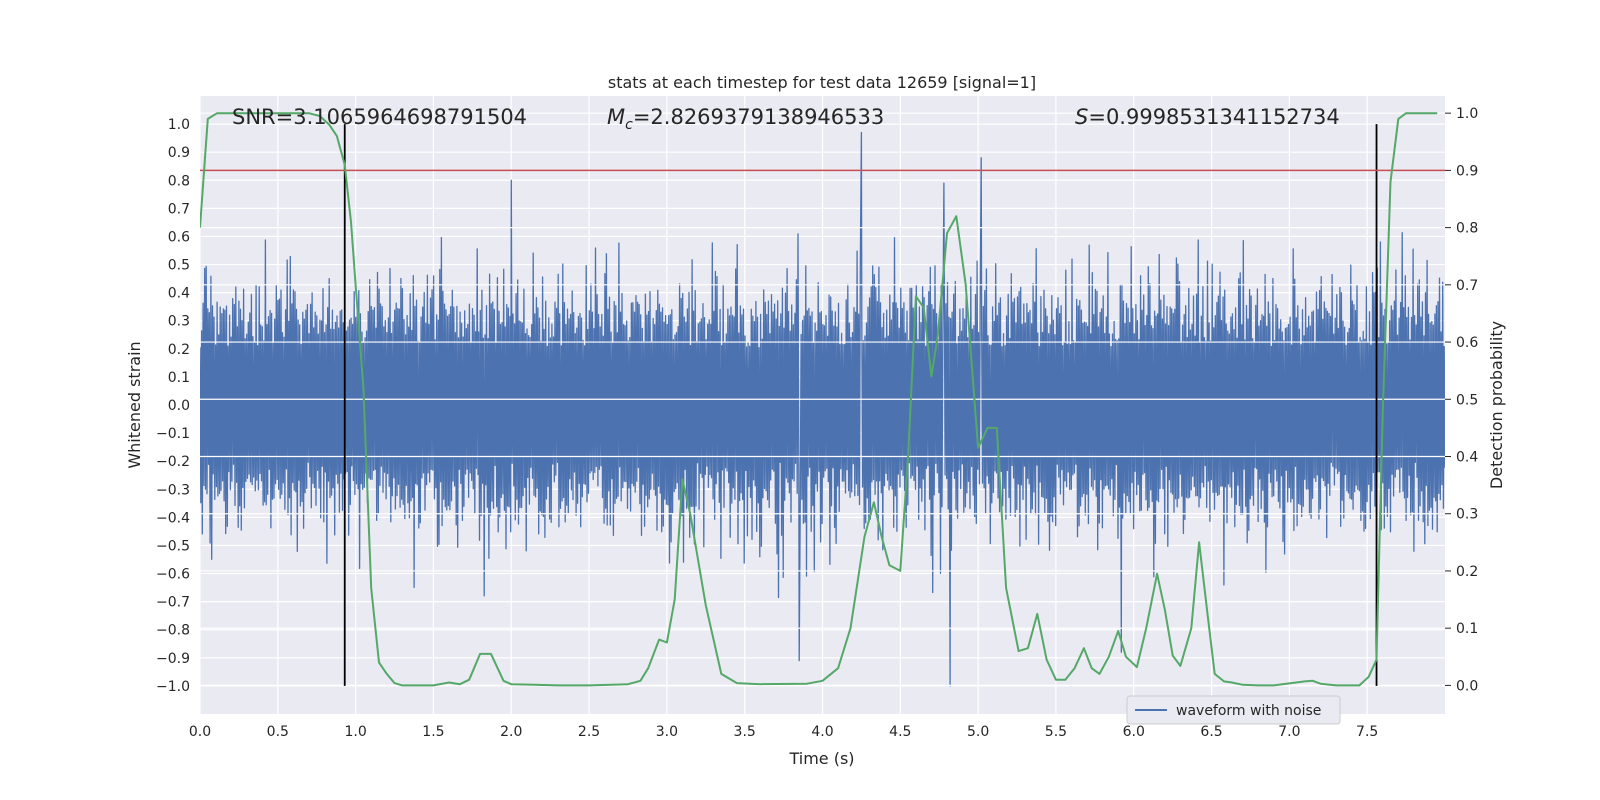 This screenshot has height=800, width=1600. Describe the element at coordinates (278, 732) in the screenshot. I see `x-tick-label: 0.5` at that location.